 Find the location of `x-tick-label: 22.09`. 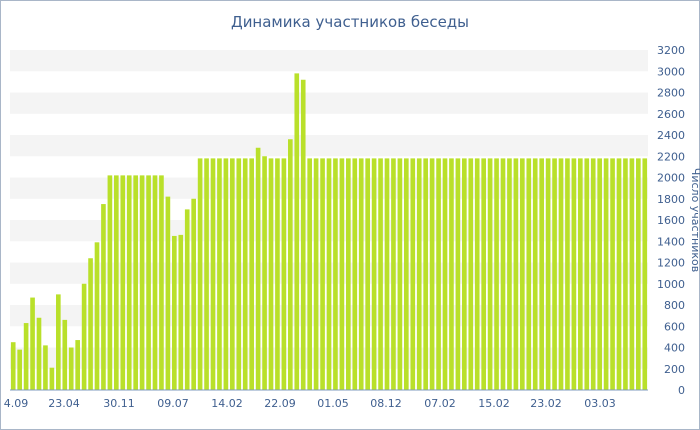

x-tick-label: 22.09 is located at coordinates (280, 403).